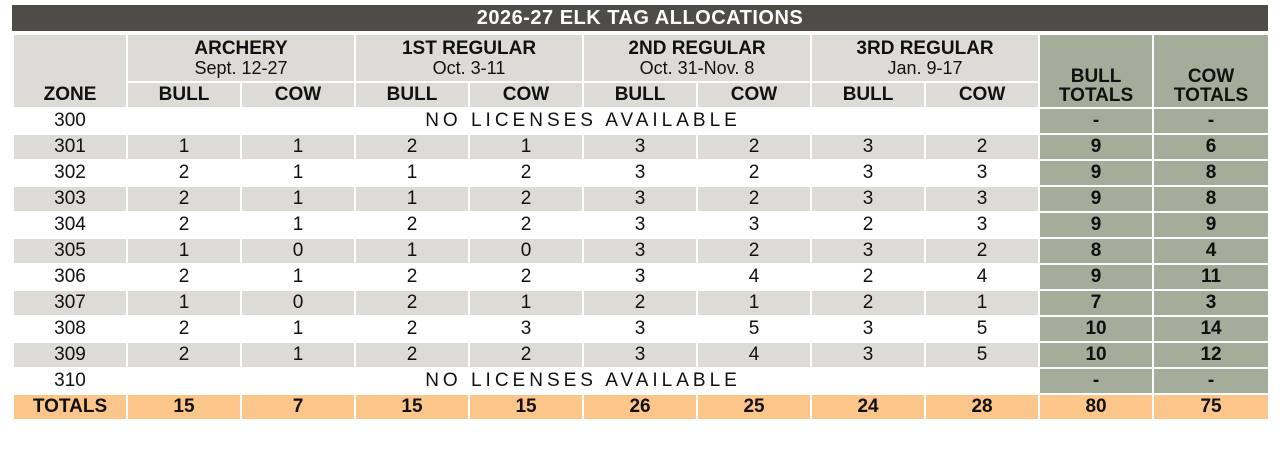  What do you see at coordinates (1211, 251) in the screenshot?
I see `cow-total-cell: 4` at bounding box center [1211, 251].